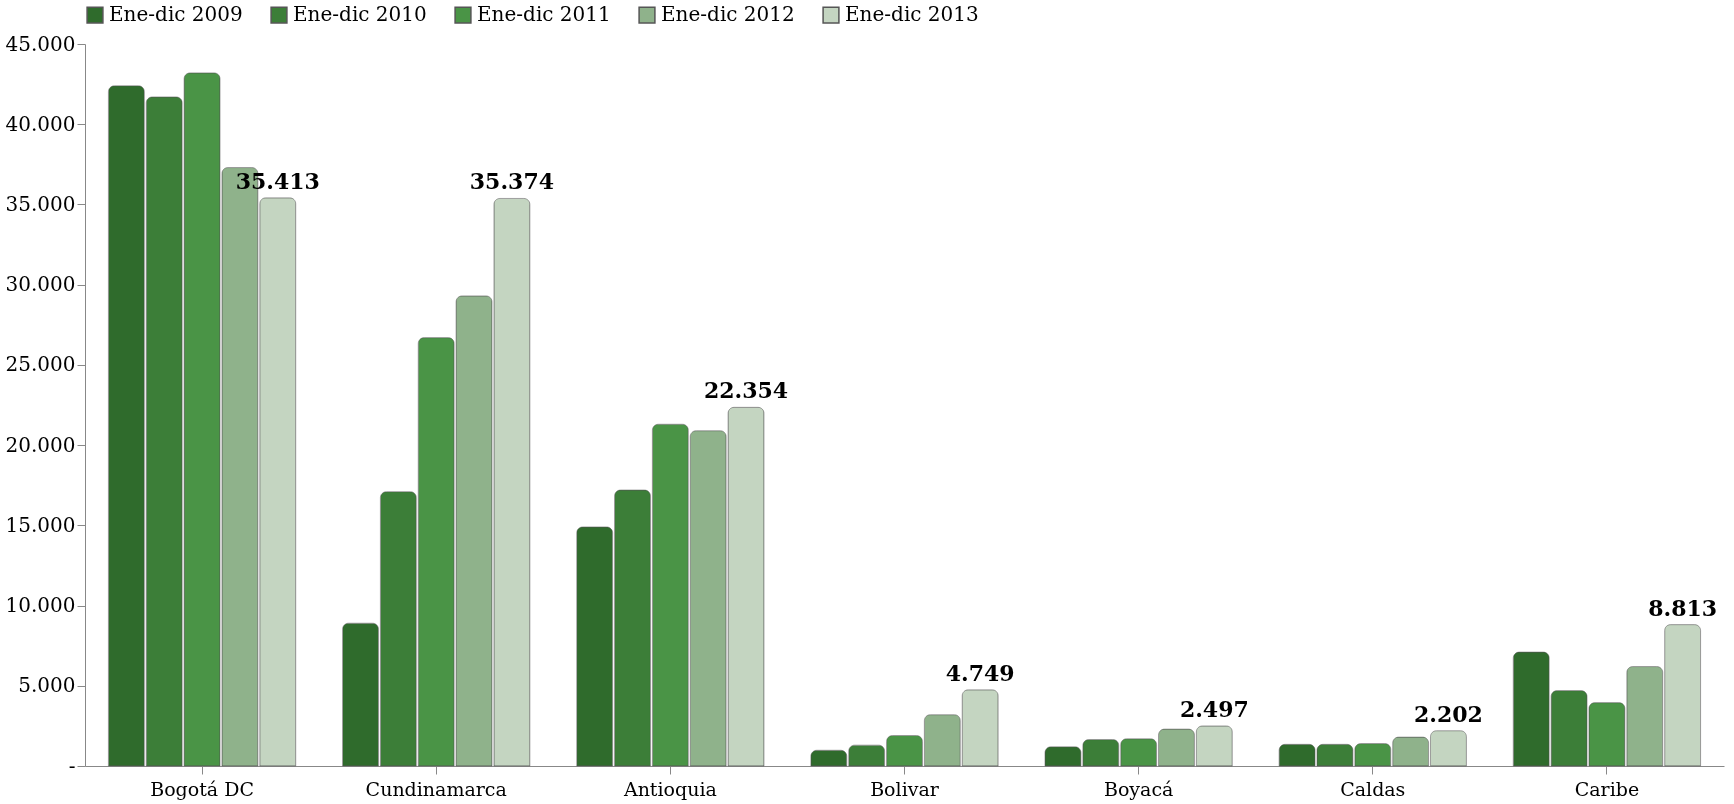  I want to click on data-label: 35.413, so click(277, 180).